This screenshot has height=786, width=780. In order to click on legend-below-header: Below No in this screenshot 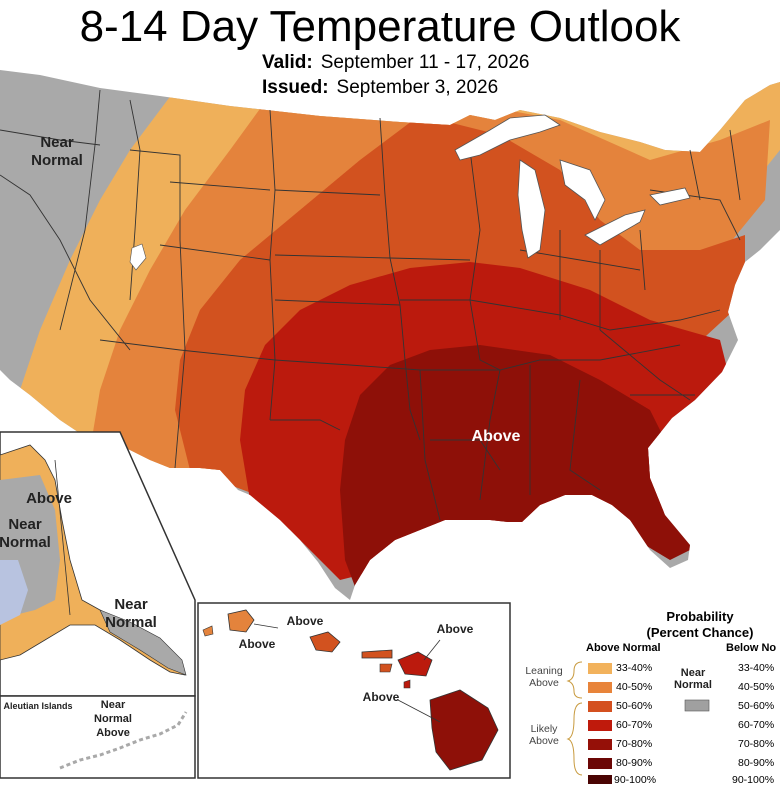, I will do `click(751, 648)`.